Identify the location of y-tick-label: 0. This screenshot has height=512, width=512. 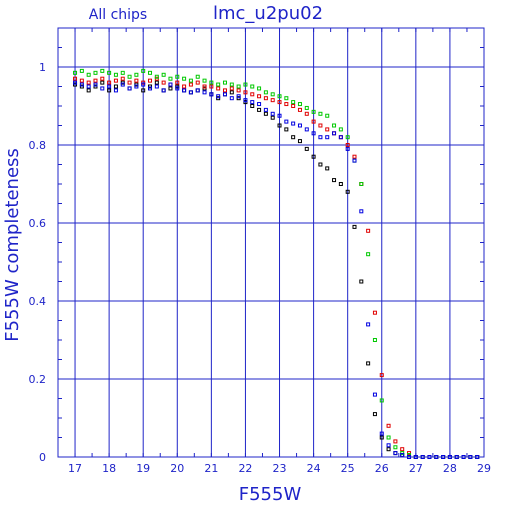
(42, 457).